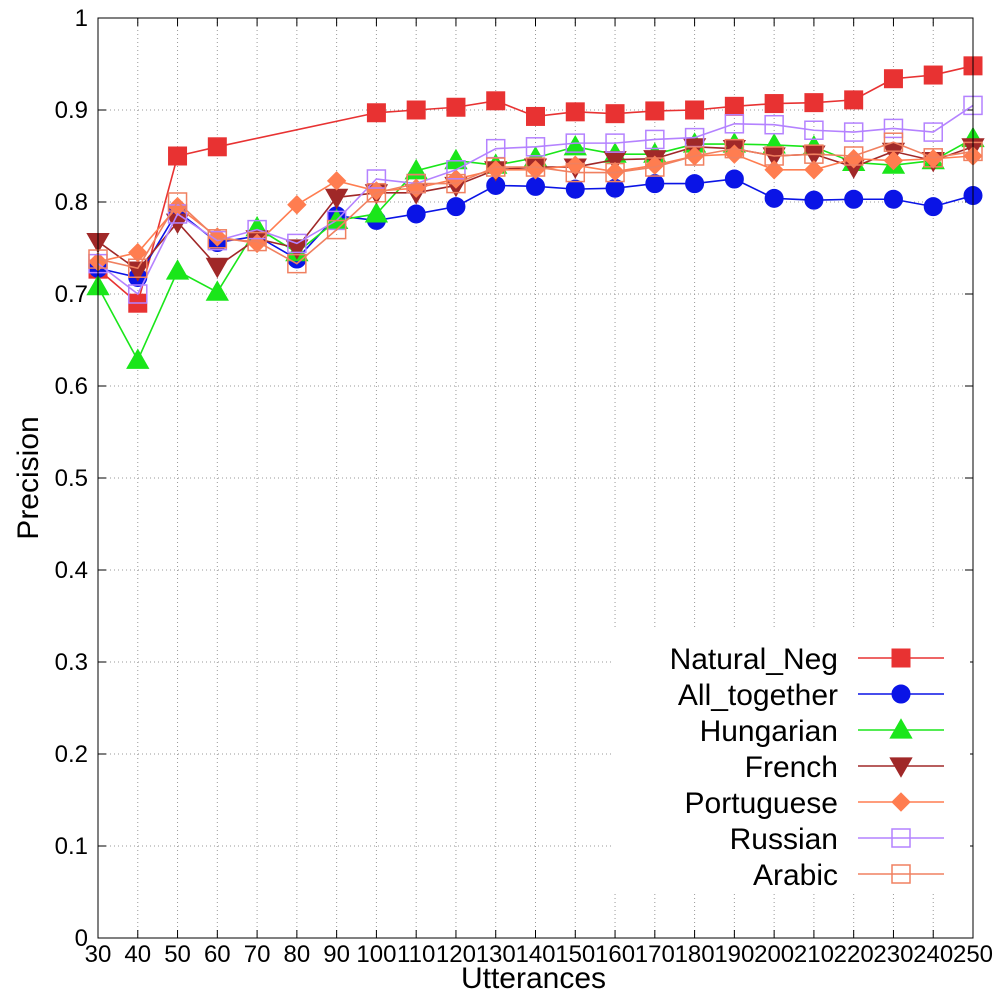 This screenshot has width=1000, height=1000. I want to click on x-tick-label: 110, so click(416, 954).